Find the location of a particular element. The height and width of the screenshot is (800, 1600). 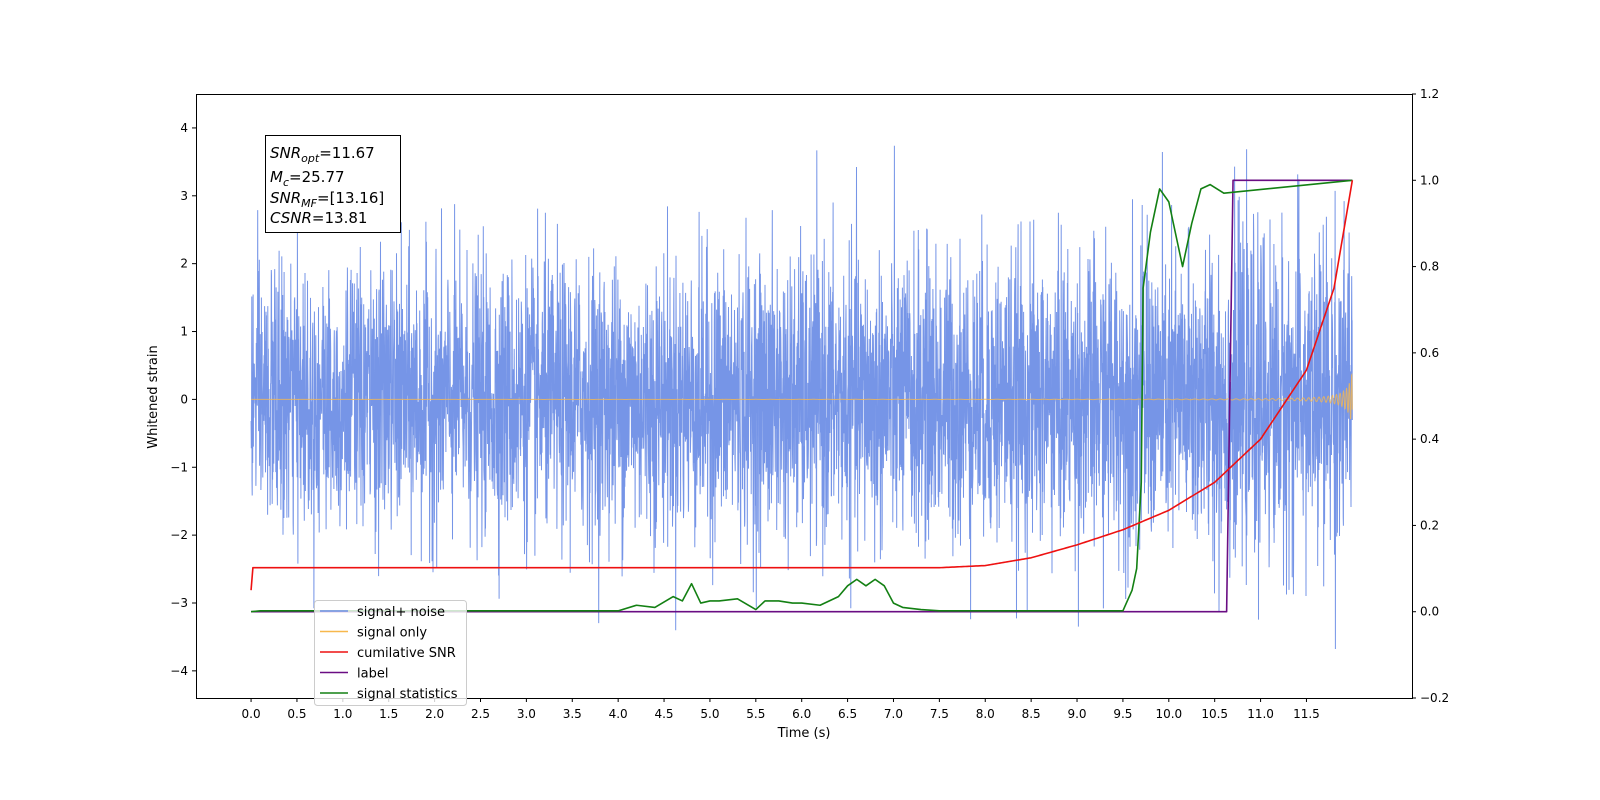

x-tick-label: 1.5 is located at coordinates (388, 714).